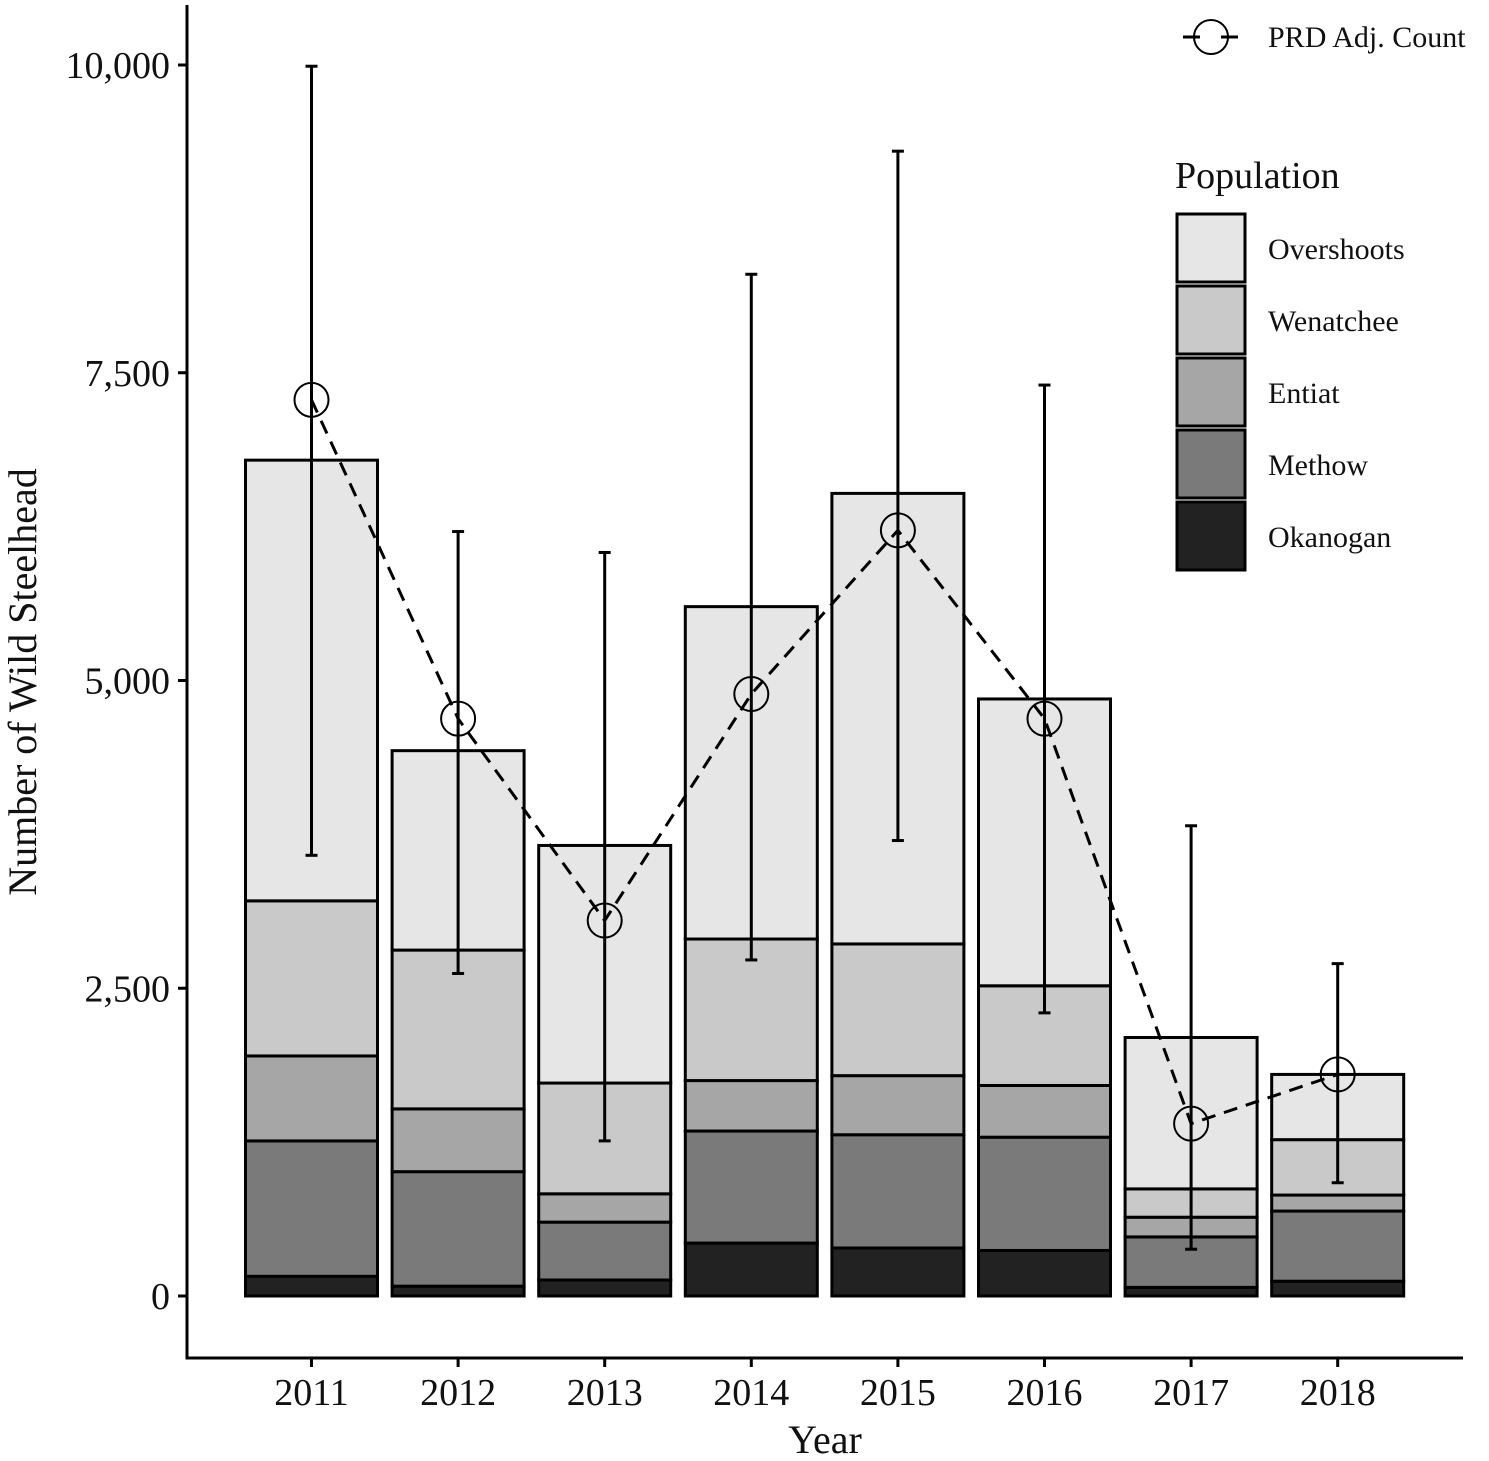  Describe the element at coordinates (1044, 1273) in the screenshot. I see `bar-okanogan-2016` at that location.